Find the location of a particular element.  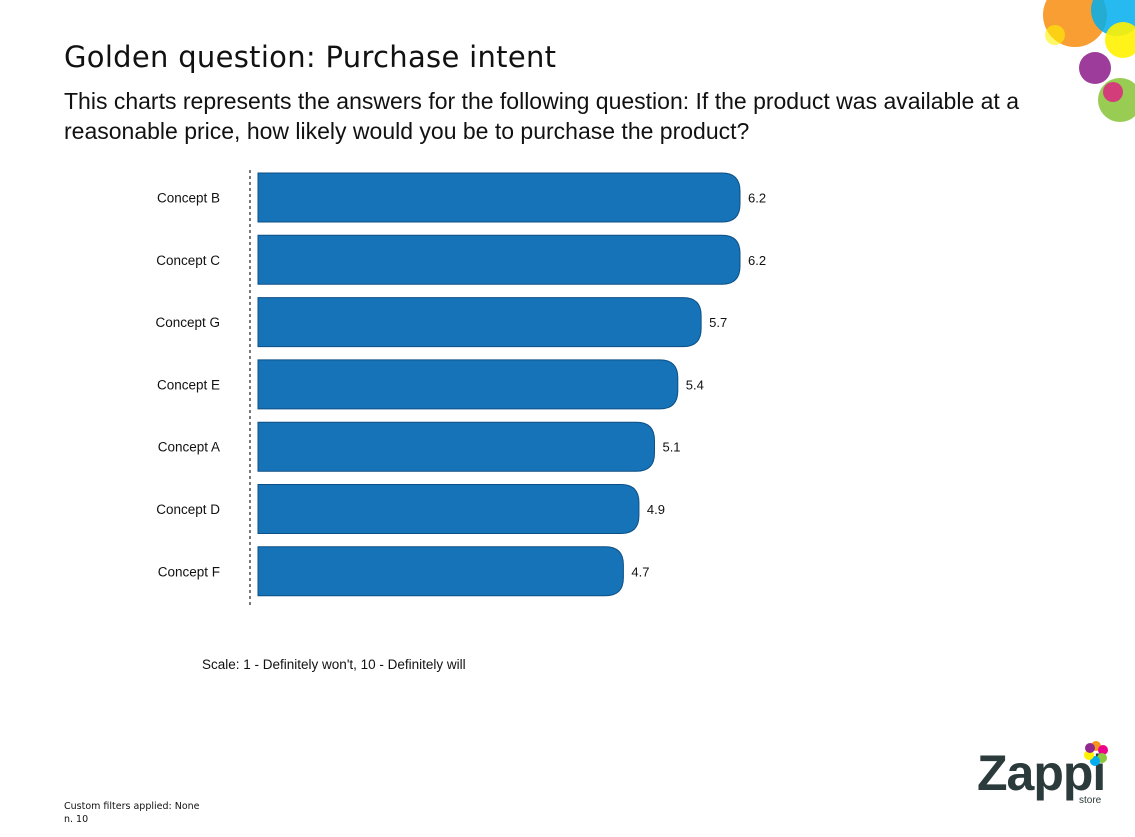

logo-subtext: store is located at coordinates (1090, 800).